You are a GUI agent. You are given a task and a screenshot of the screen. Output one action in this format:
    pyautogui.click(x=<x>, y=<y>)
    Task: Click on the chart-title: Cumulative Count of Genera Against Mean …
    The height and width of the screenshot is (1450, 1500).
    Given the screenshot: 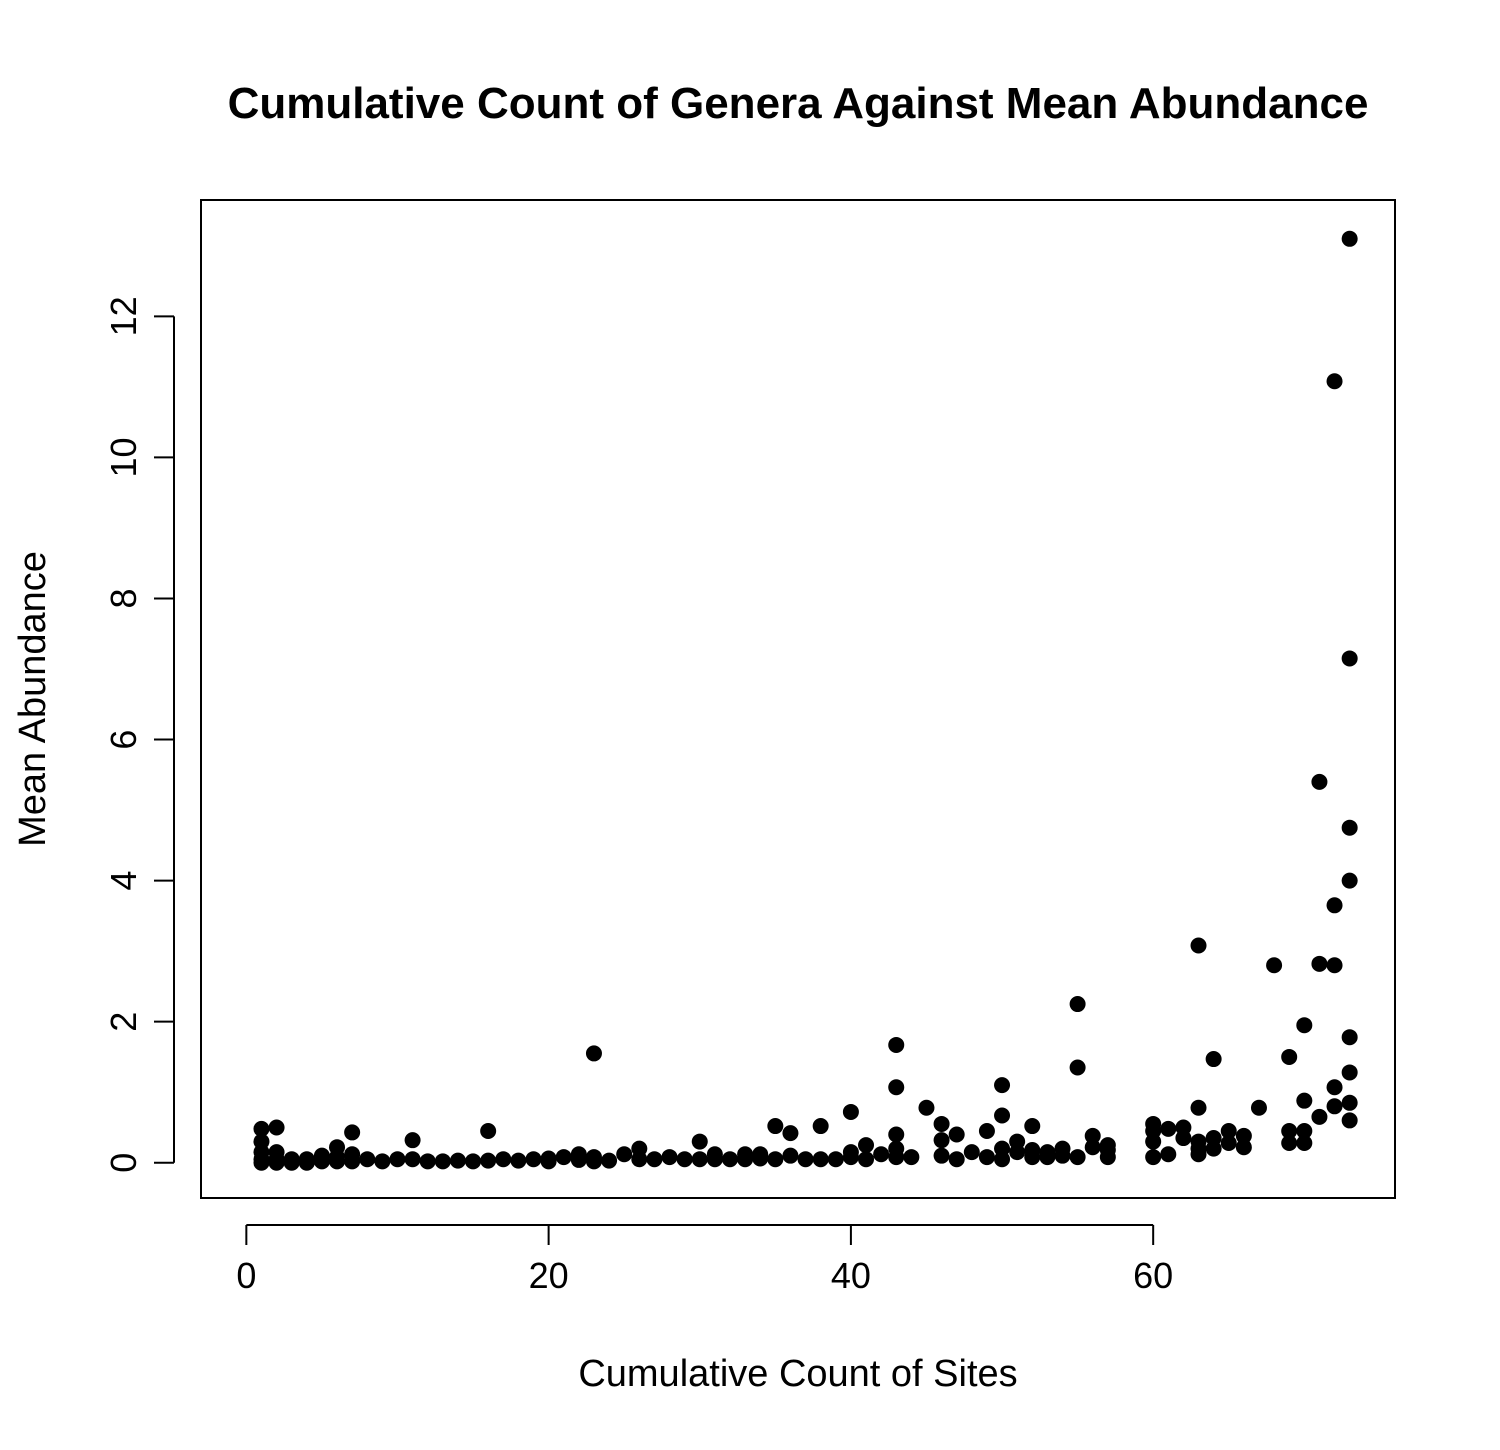 What is the action you would take?
    pyautogui.click(x=798, y=103)
    